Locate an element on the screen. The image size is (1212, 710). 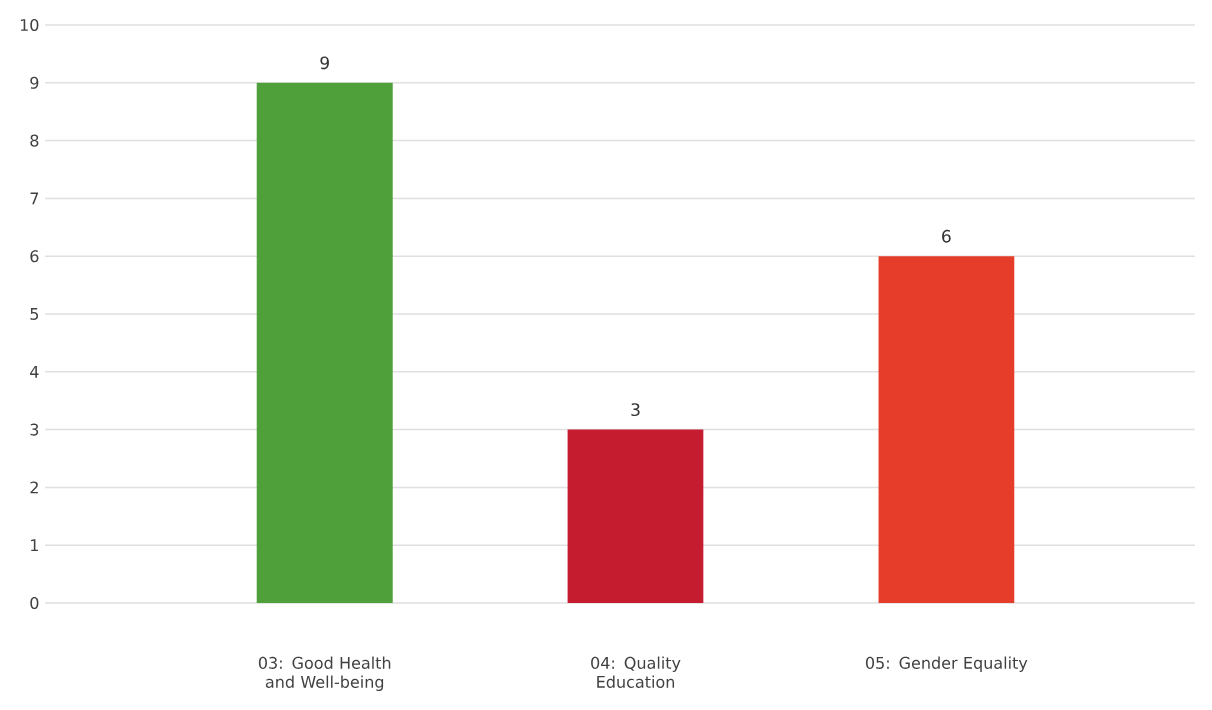
y-tick-label: 6 is located at coordinates (34, 256).